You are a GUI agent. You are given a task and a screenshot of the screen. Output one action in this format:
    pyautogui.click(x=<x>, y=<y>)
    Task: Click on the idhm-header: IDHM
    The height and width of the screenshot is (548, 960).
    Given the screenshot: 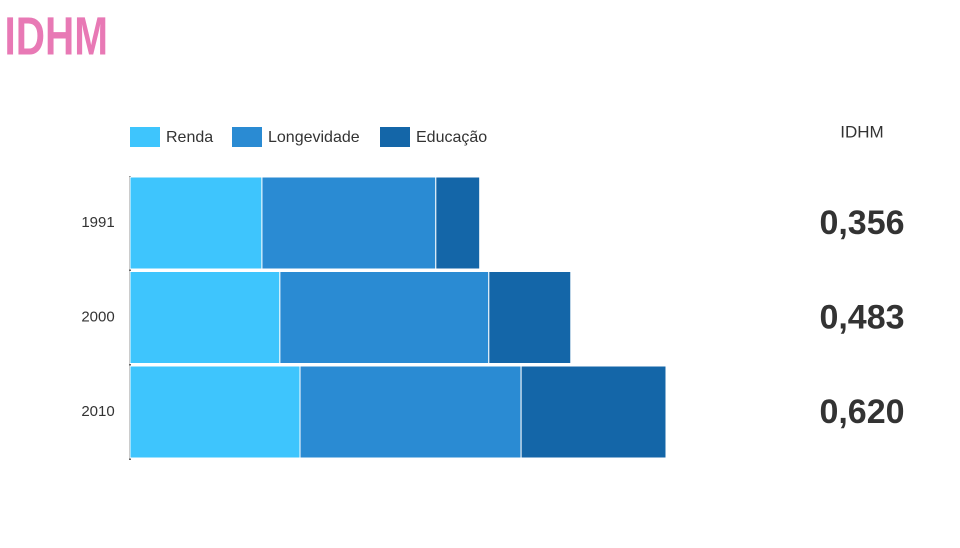 What is the action you would take?
    pyautogui.click(x=861, y=131)
    